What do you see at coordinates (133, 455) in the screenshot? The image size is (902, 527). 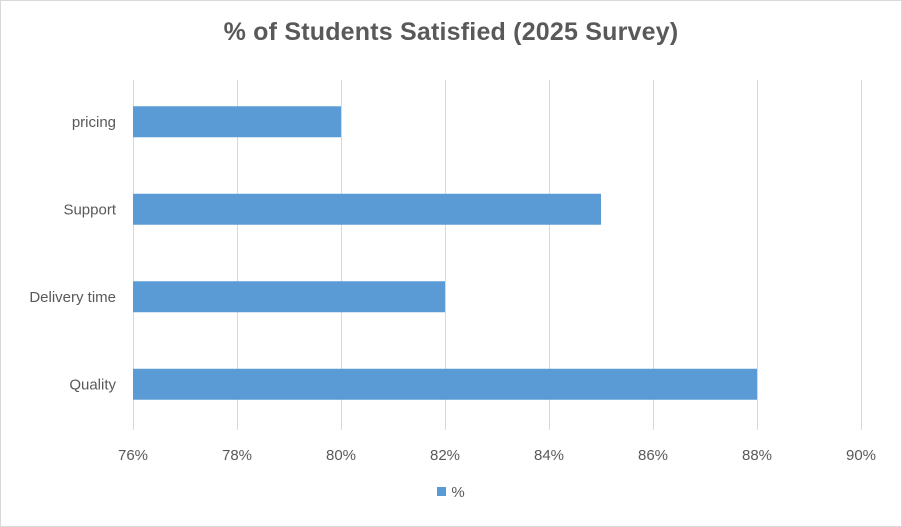 I see `x-tick-label: 76%` at bounding box center [133, 455].